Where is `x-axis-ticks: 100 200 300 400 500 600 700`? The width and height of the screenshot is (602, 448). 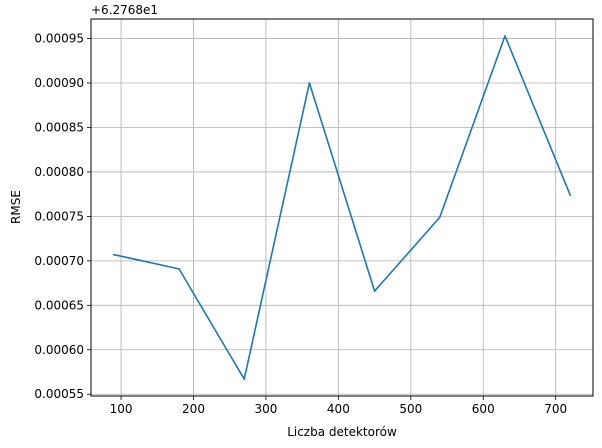
x-axis-ticks: 100 200 300 400 500 600 700 is located at coordinates (338, 406).